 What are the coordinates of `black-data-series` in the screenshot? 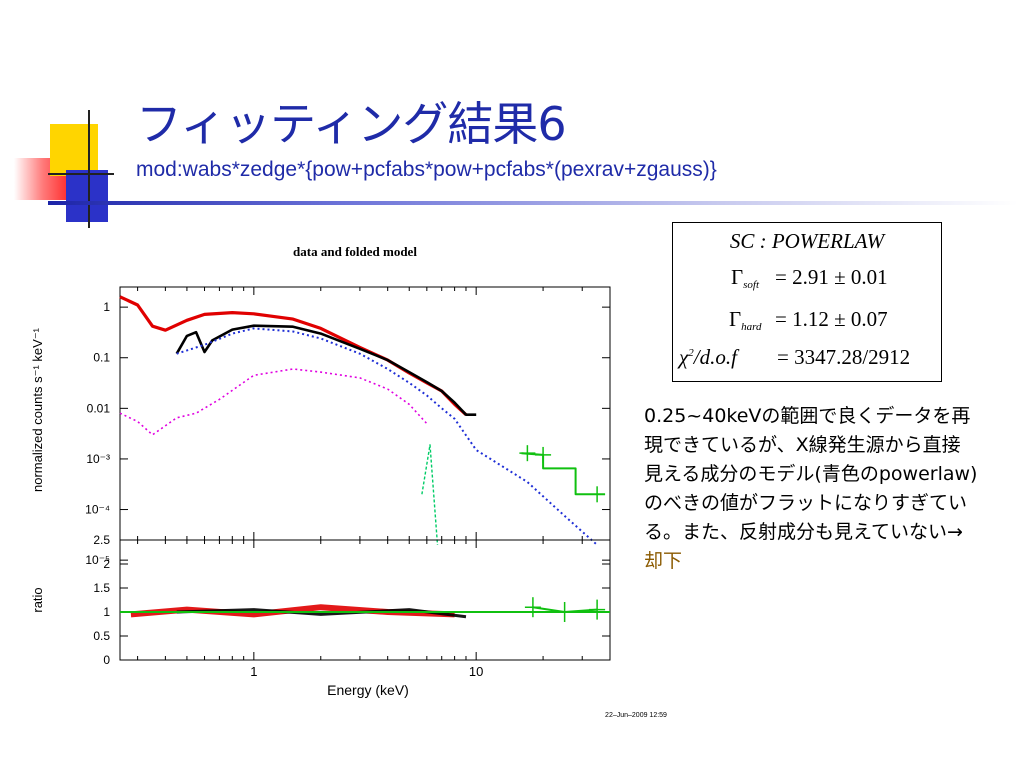 It's located at (326, 370).